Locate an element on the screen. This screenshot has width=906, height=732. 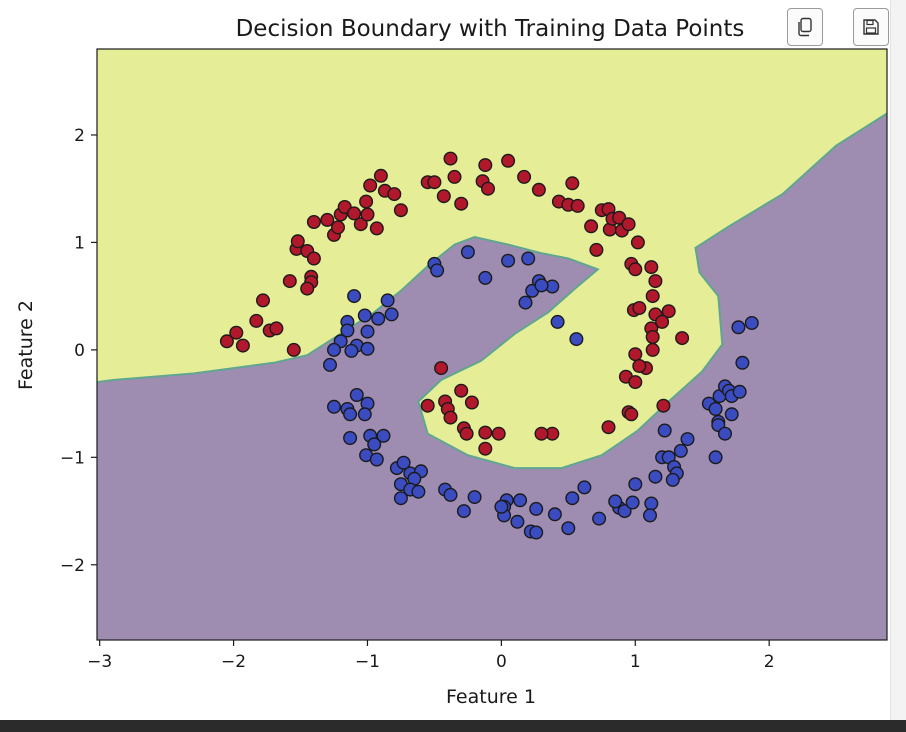
window-bottom-bar is located at coordinates (453, 726).